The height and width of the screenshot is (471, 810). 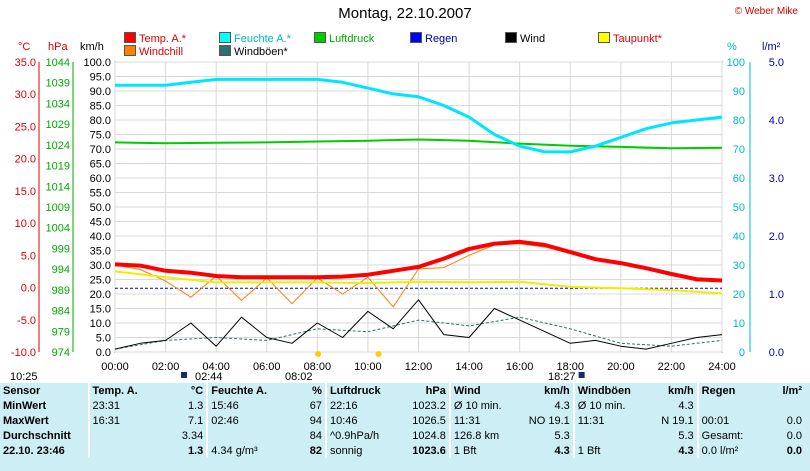 I want to click on humidity-tick-label: 40, so click(x=739, y=237).